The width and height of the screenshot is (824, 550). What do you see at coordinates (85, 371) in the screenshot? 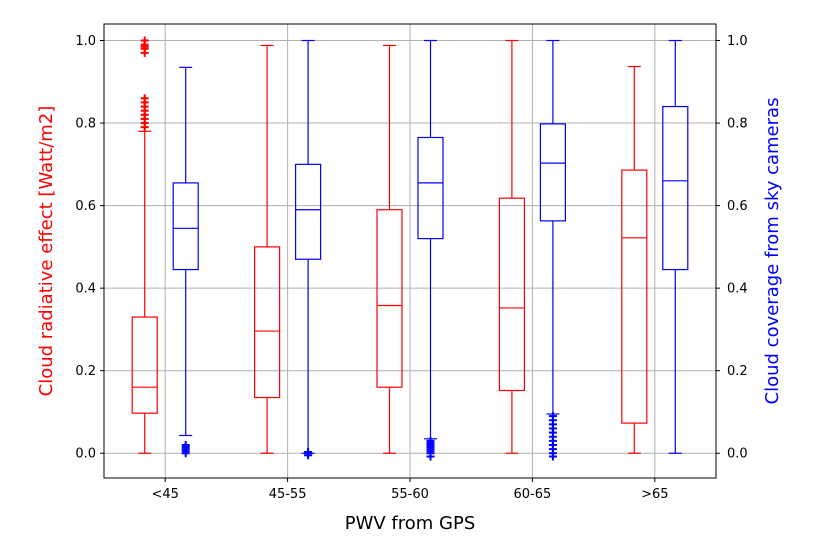
I see `y-tick-label-left: 0.2` at bounding box center [85, 371].